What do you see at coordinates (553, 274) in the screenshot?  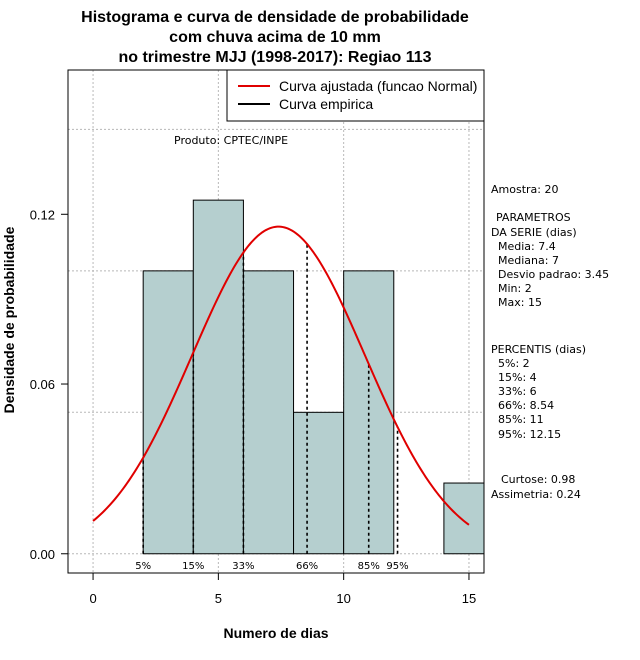 I see `param-desvio: Desvio padrao: 3.45` at bounding box center [553, 274].